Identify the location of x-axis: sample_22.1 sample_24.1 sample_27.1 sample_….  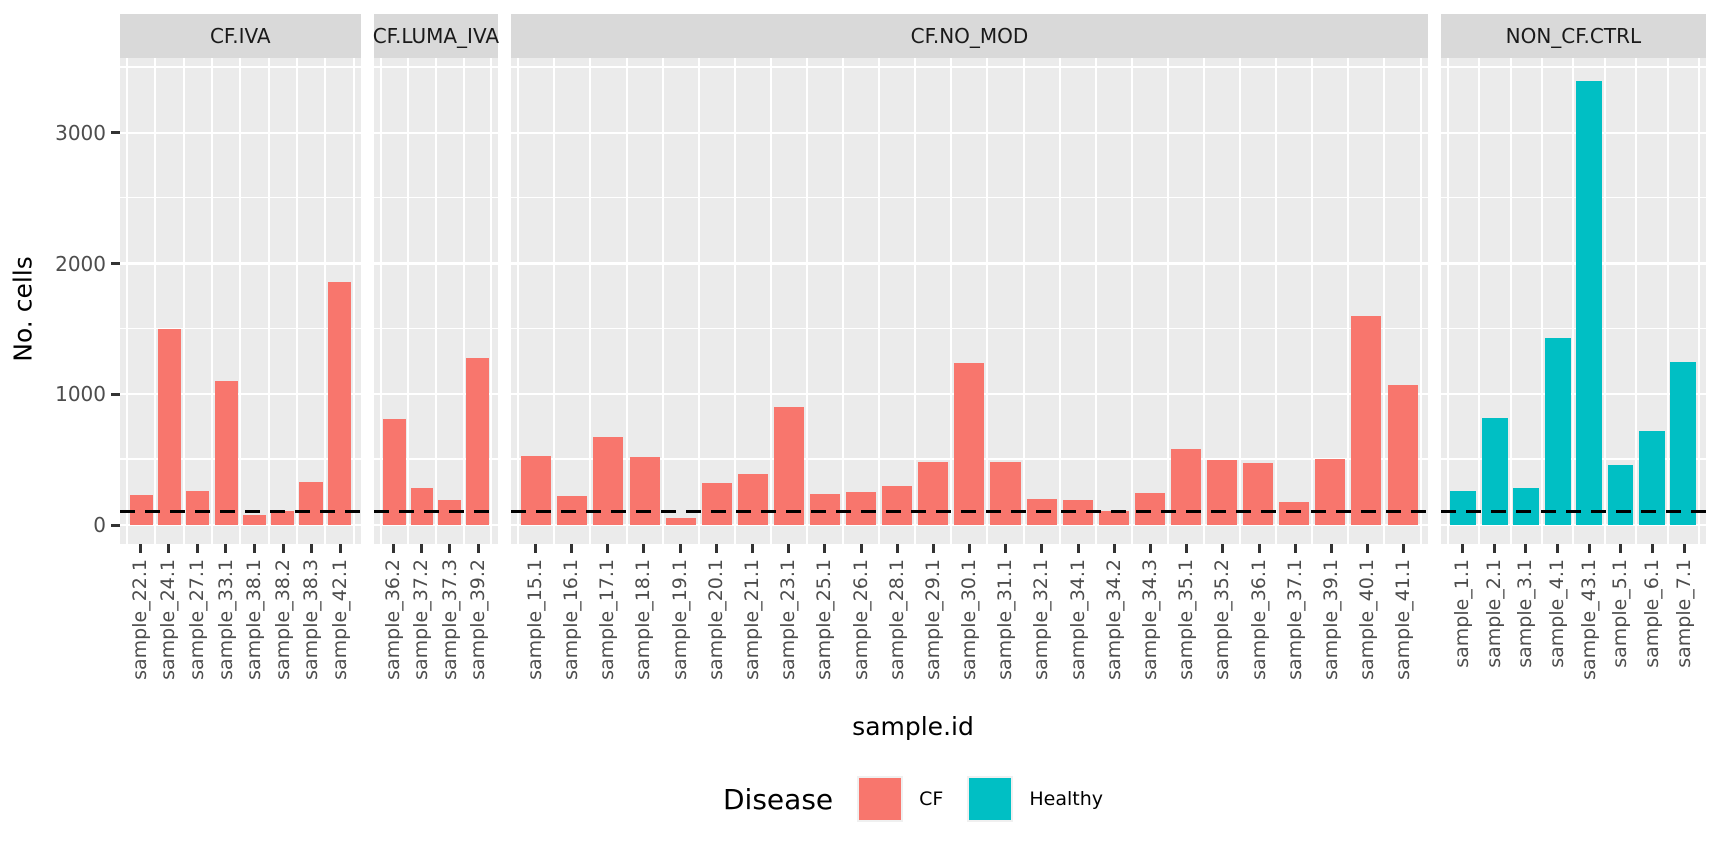
(240, 629).